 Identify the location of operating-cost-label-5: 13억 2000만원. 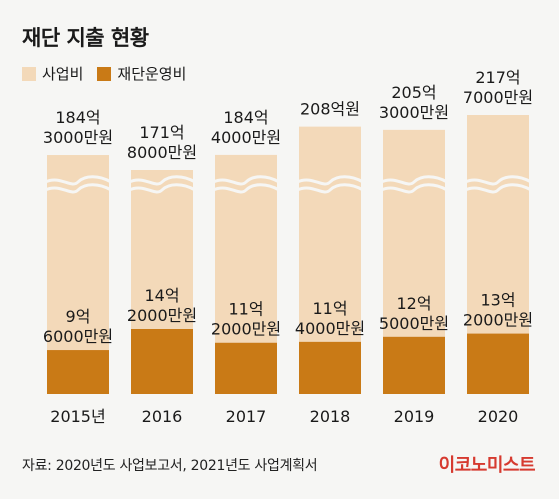
(498, 310).